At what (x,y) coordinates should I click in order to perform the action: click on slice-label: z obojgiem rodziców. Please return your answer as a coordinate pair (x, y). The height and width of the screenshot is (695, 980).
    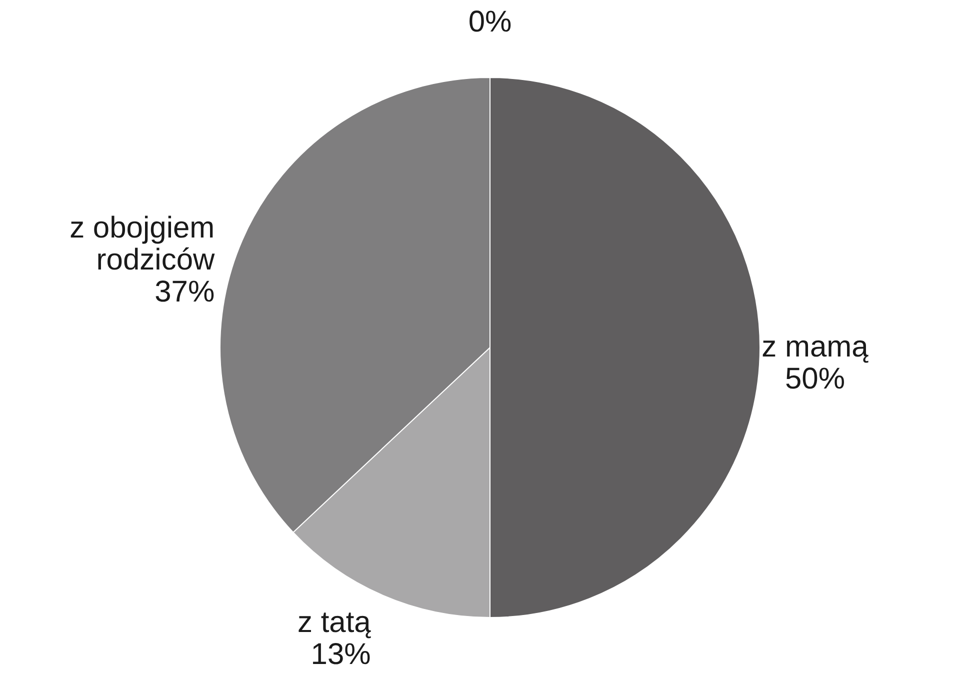
    Looking at the image, I should click on (143, 243).